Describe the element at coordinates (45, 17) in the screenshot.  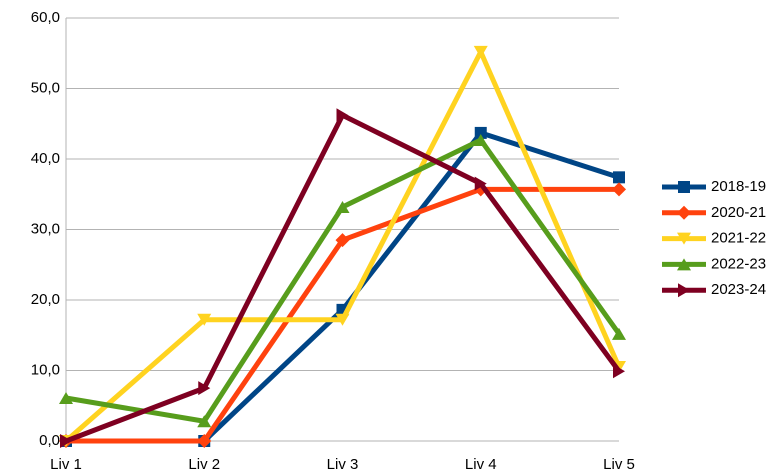
I see `y-tick-label: 60,0` at that location.